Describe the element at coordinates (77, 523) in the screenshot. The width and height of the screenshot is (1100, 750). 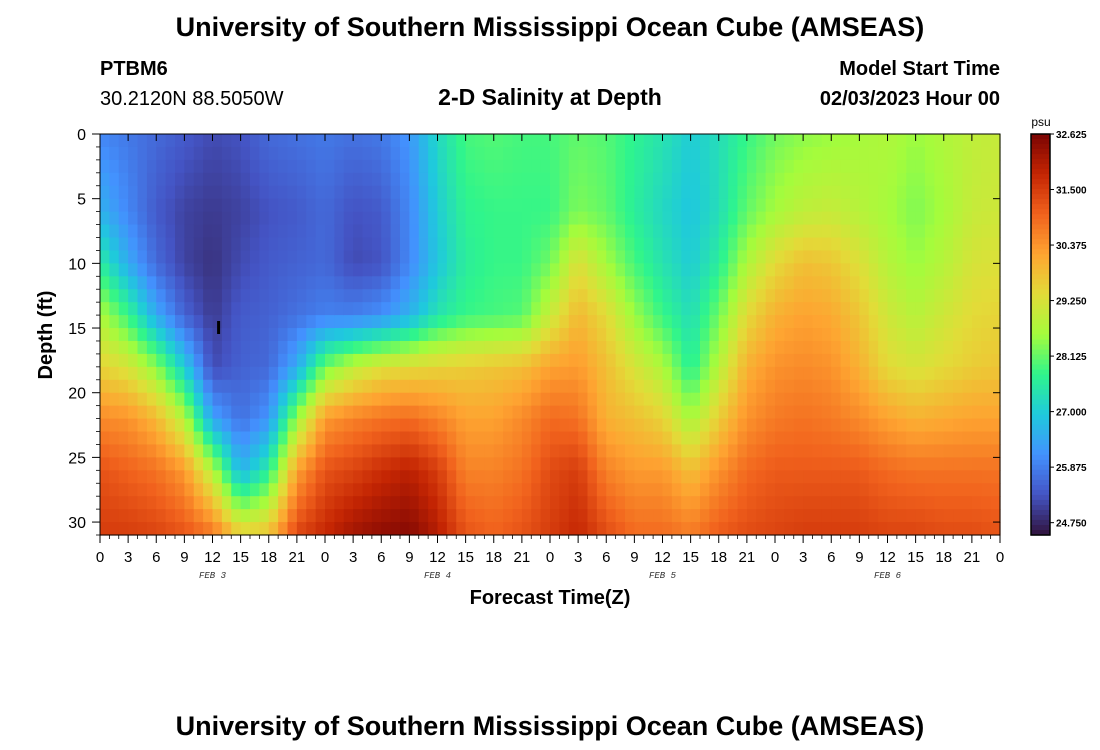
I see `y-tick-label: 30` at that location.